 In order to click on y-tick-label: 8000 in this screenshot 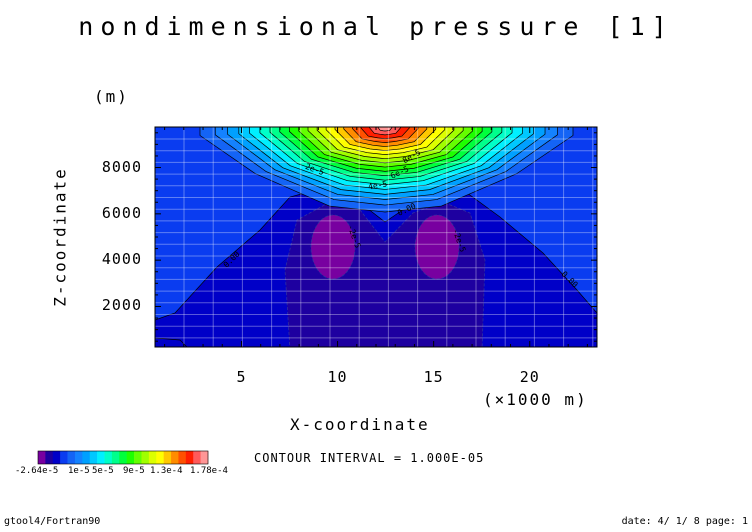, I will do `click(121, 166)`.